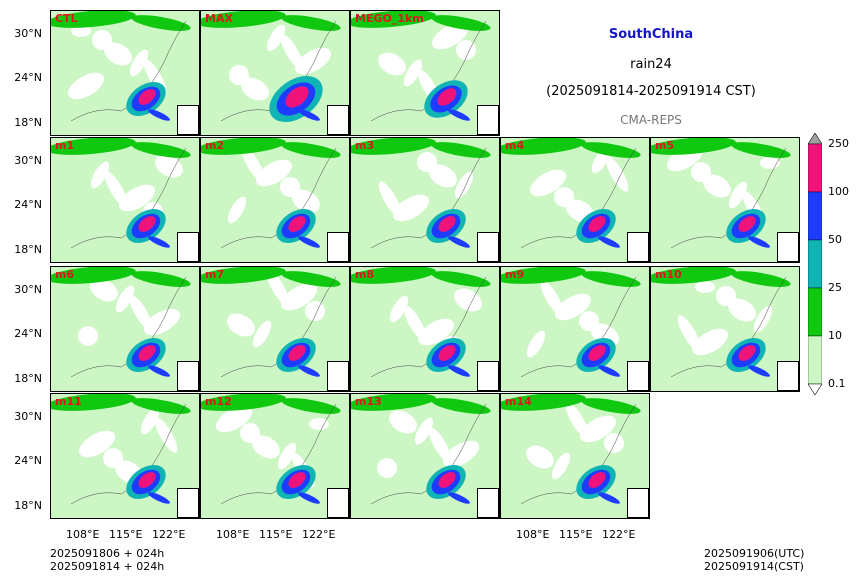 The height and width of the screenshot is (583, 860). Describe the element at coordinates (66, 18) in the screenshot. I see `panel-label: CTL` at that location.